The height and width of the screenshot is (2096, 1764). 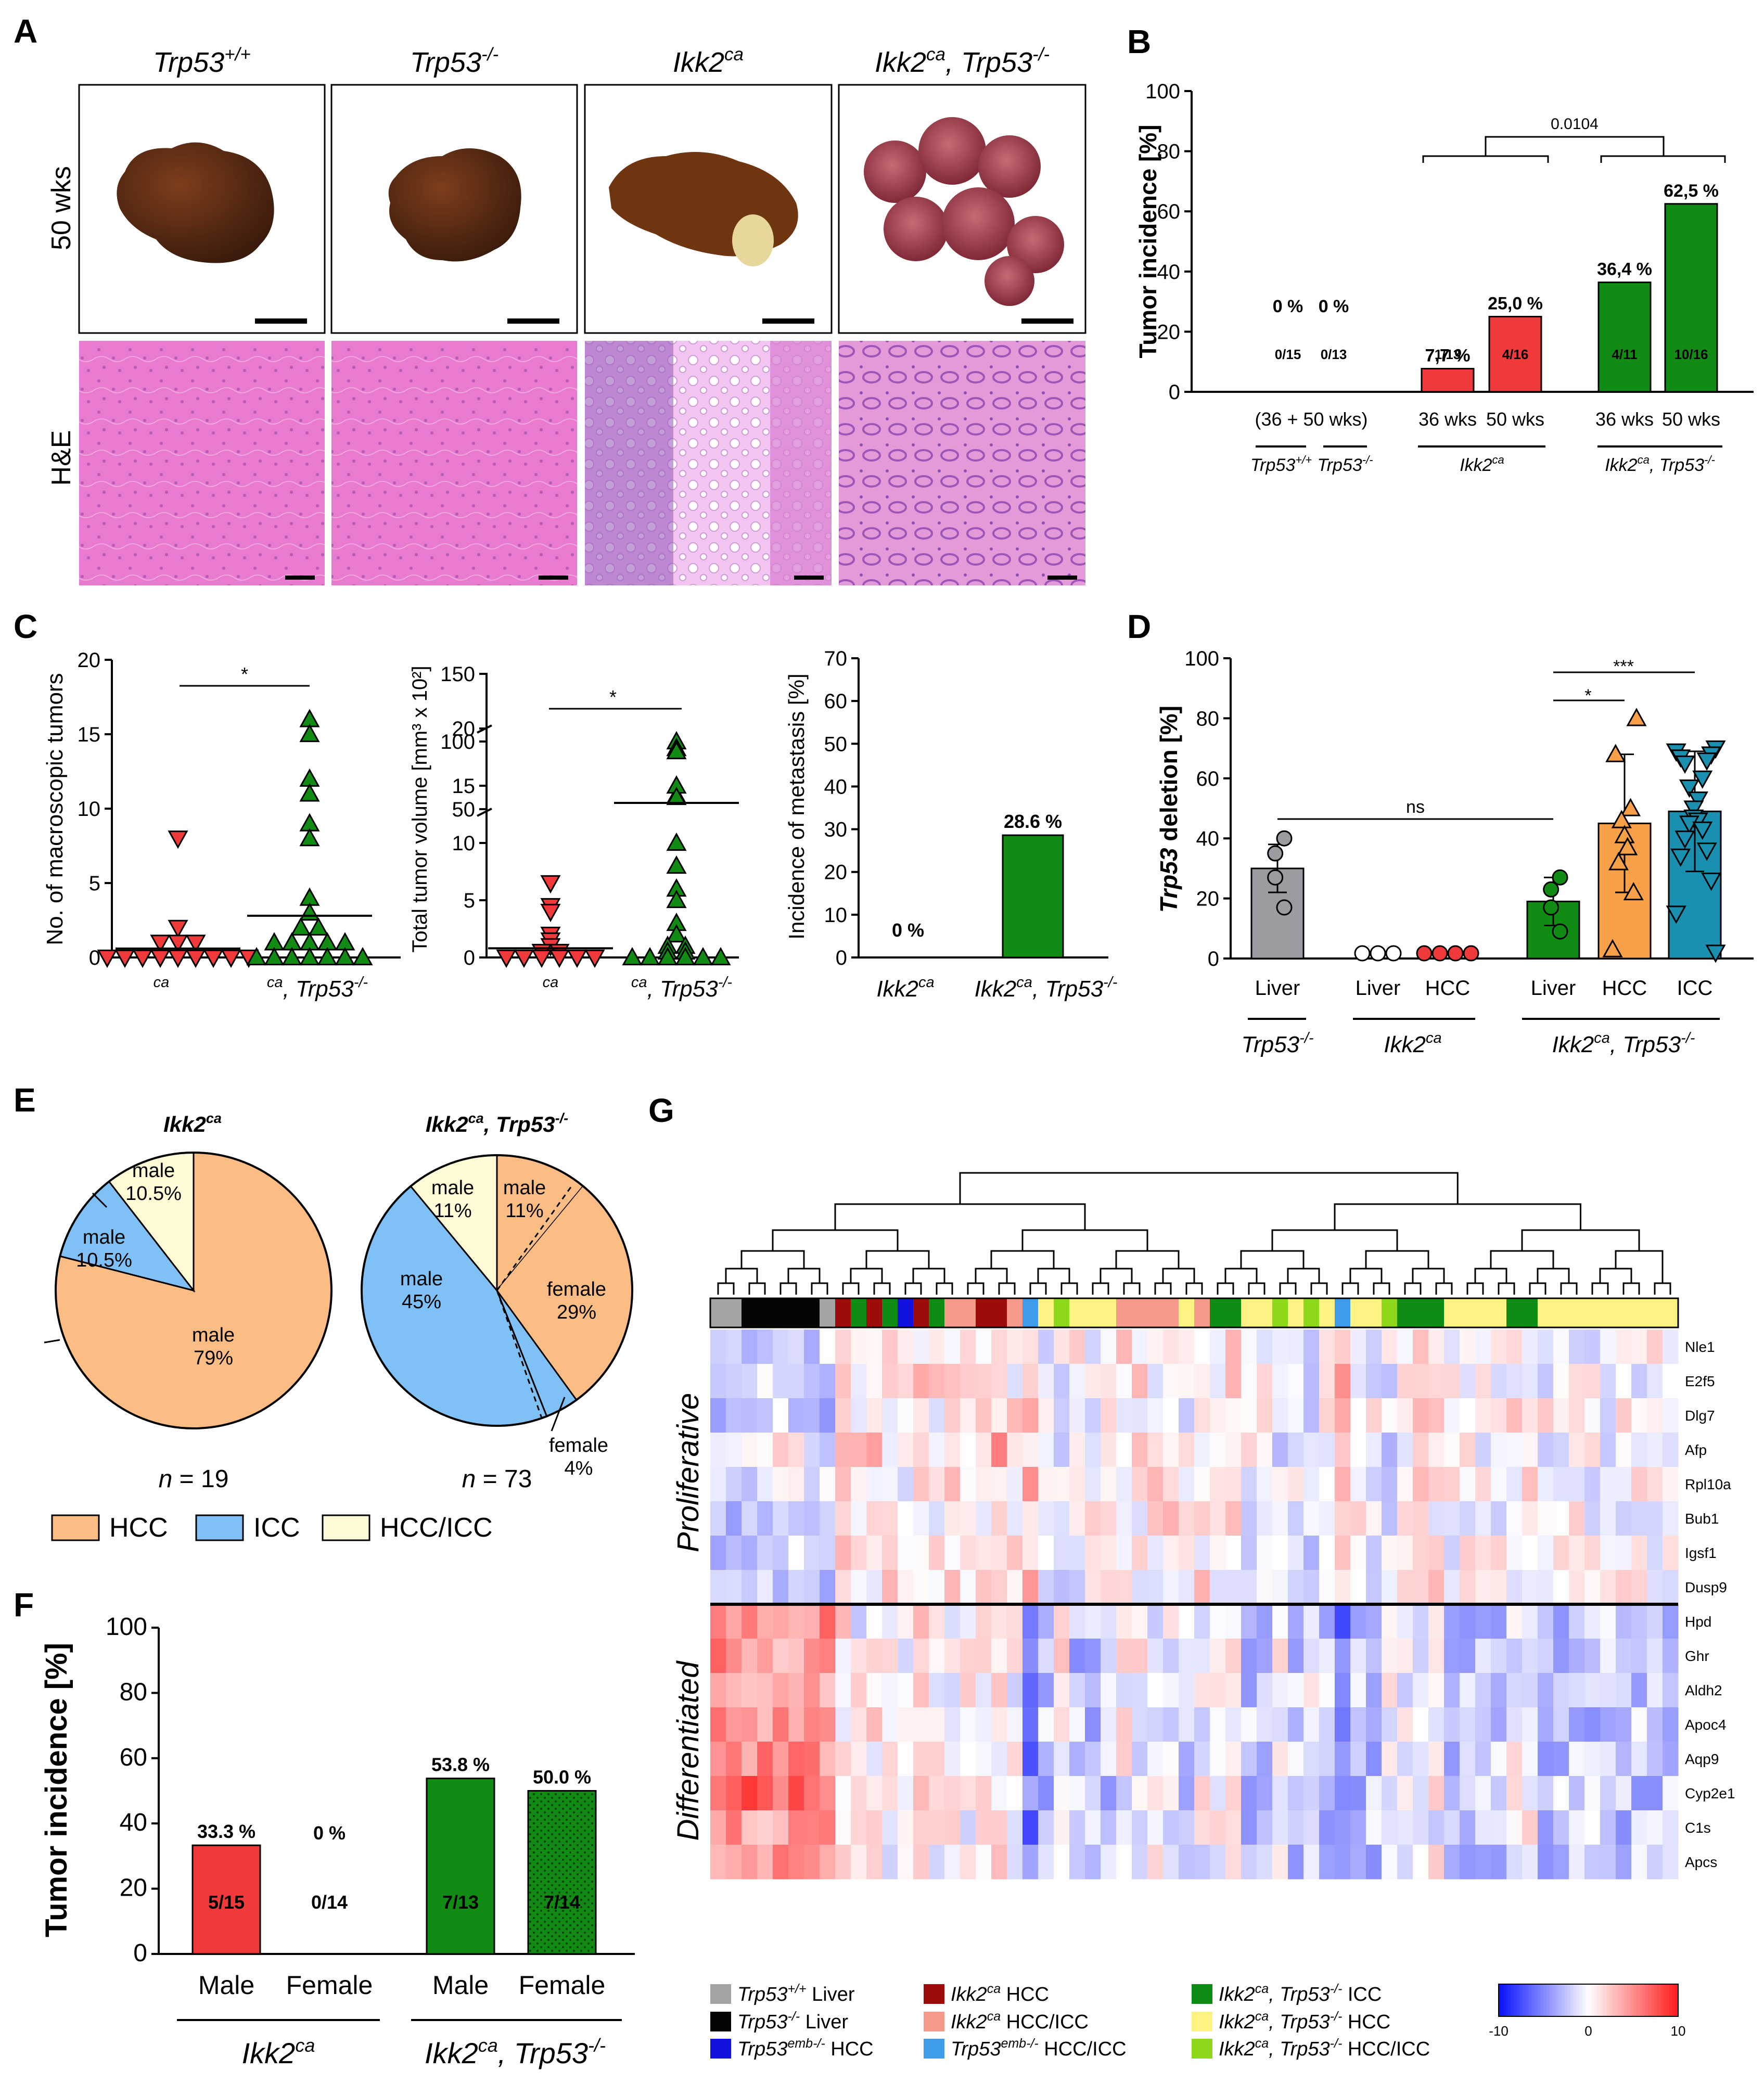 What do you see at coordinates (1702, 1759) in the screenshot?
I see `heatmap-row-label: Aqp9` at bounding box center [1702, 1759].